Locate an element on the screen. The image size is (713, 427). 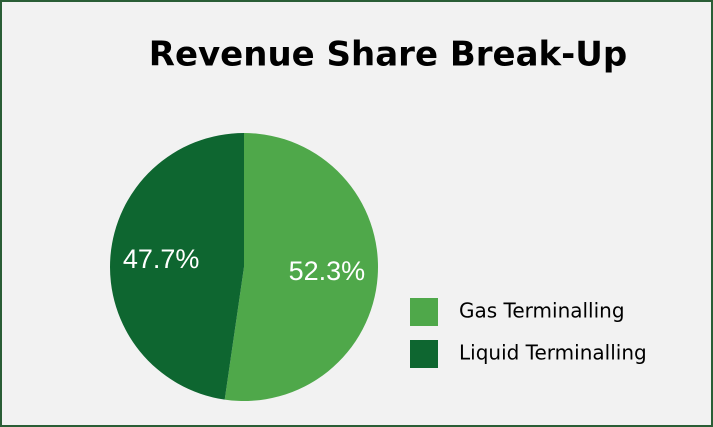
legend-label: Gas Terminalling is located at coordinates (542, 311).